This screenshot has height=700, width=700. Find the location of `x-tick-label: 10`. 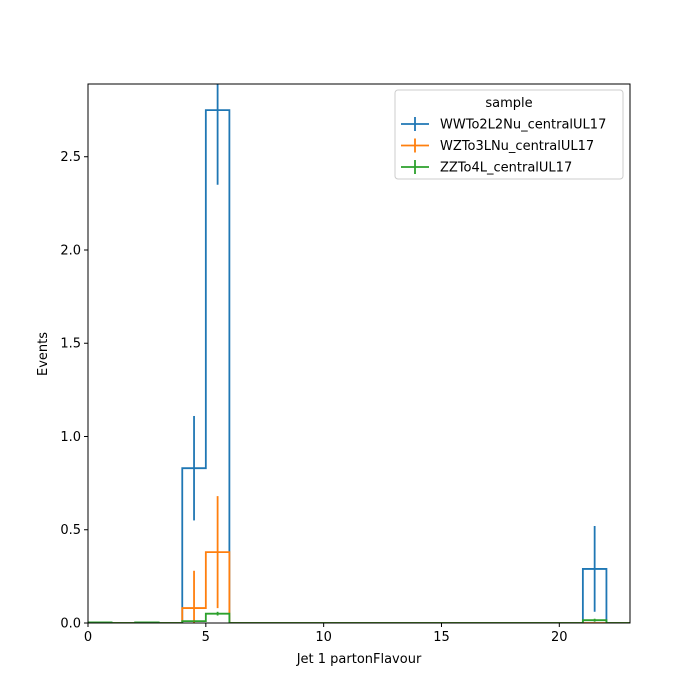

x-tick-label: 10 is located at coordinates (323, 637).